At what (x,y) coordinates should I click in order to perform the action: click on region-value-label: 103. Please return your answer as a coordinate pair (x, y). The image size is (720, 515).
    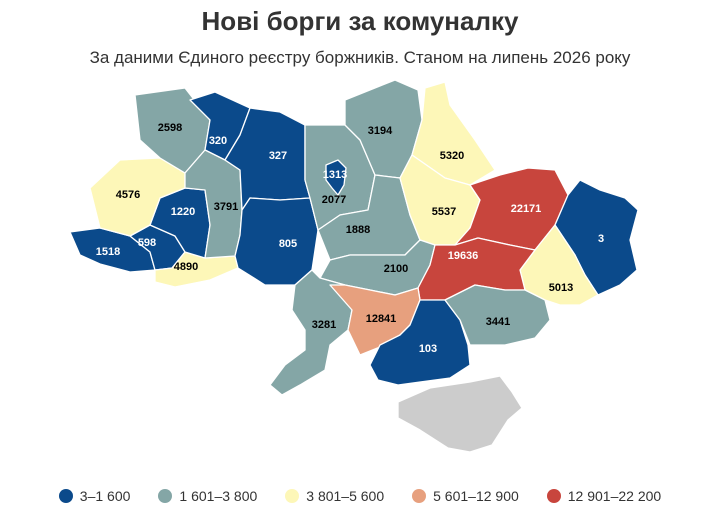
    Looking at the image, I should click on (428, 349).